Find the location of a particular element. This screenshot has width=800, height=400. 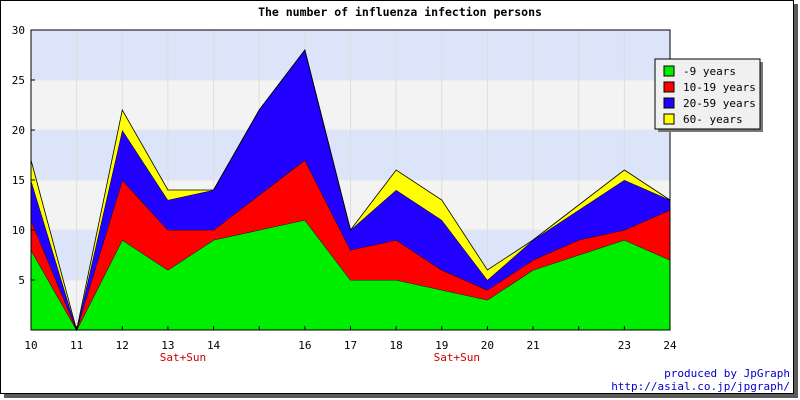

x-tick-label: 18 is located at coordinates (396, 345).